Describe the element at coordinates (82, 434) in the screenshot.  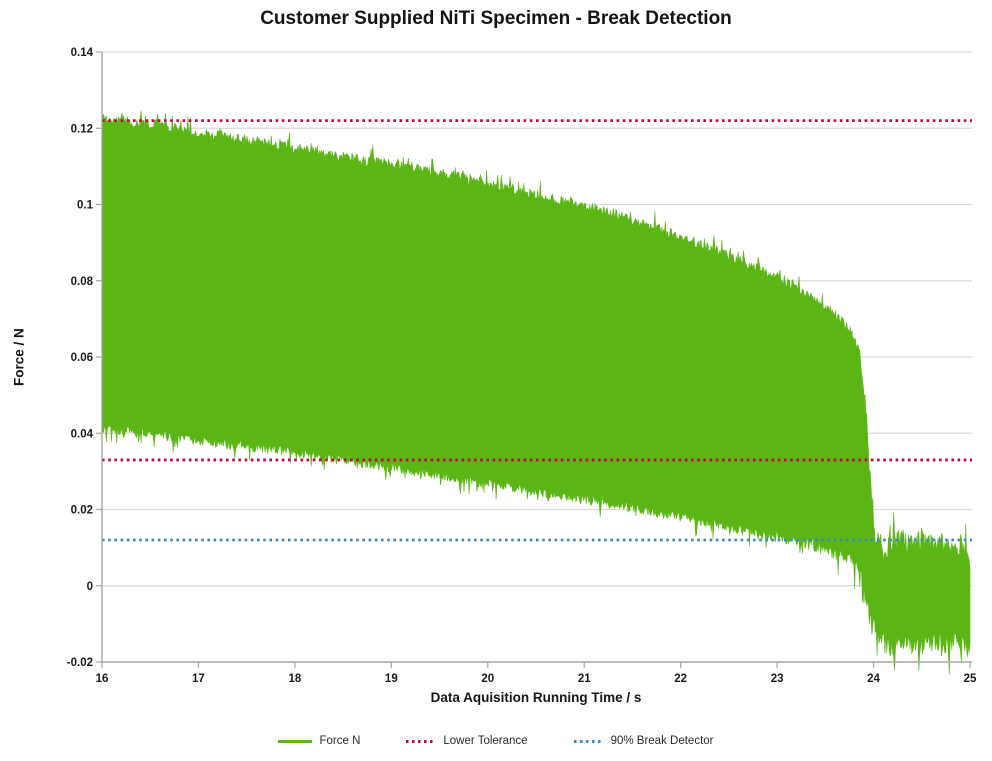
I see `svg-text: 0.04` at that location.